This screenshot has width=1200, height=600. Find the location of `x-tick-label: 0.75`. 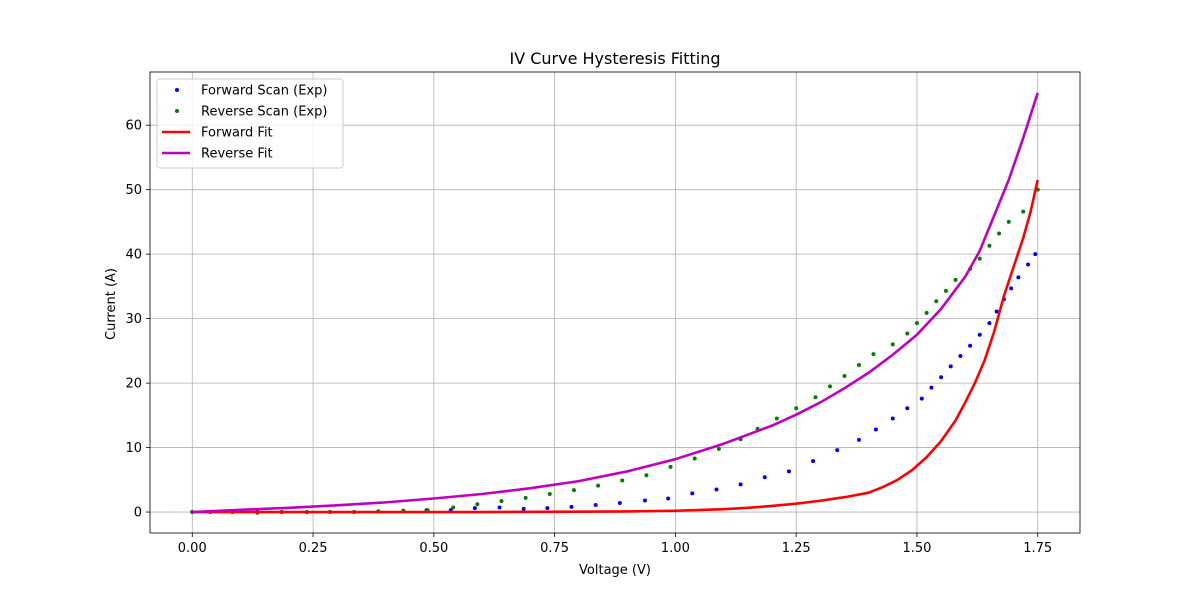

x-tick-label: 0.75 is located at coordinates (554, 548).